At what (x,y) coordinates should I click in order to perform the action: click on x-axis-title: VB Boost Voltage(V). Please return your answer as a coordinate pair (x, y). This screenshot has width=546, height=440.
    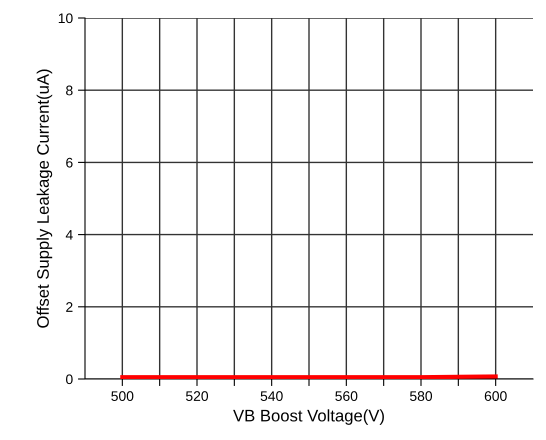
    Looking at the image, I should click on (308, 417).